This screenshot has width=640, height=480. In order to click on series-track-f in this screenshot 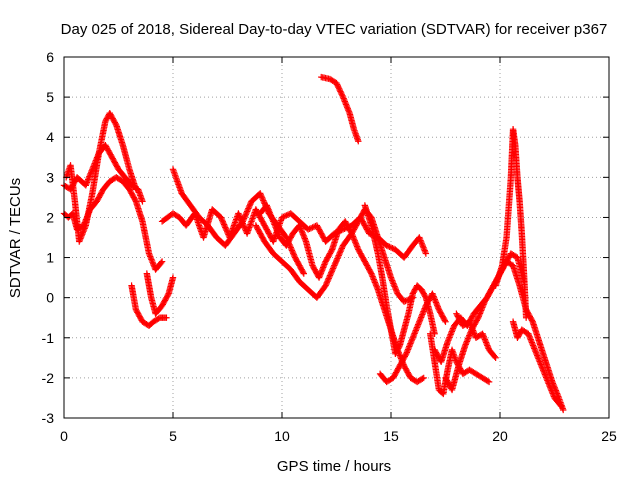, I will do `click(294, 233)`.